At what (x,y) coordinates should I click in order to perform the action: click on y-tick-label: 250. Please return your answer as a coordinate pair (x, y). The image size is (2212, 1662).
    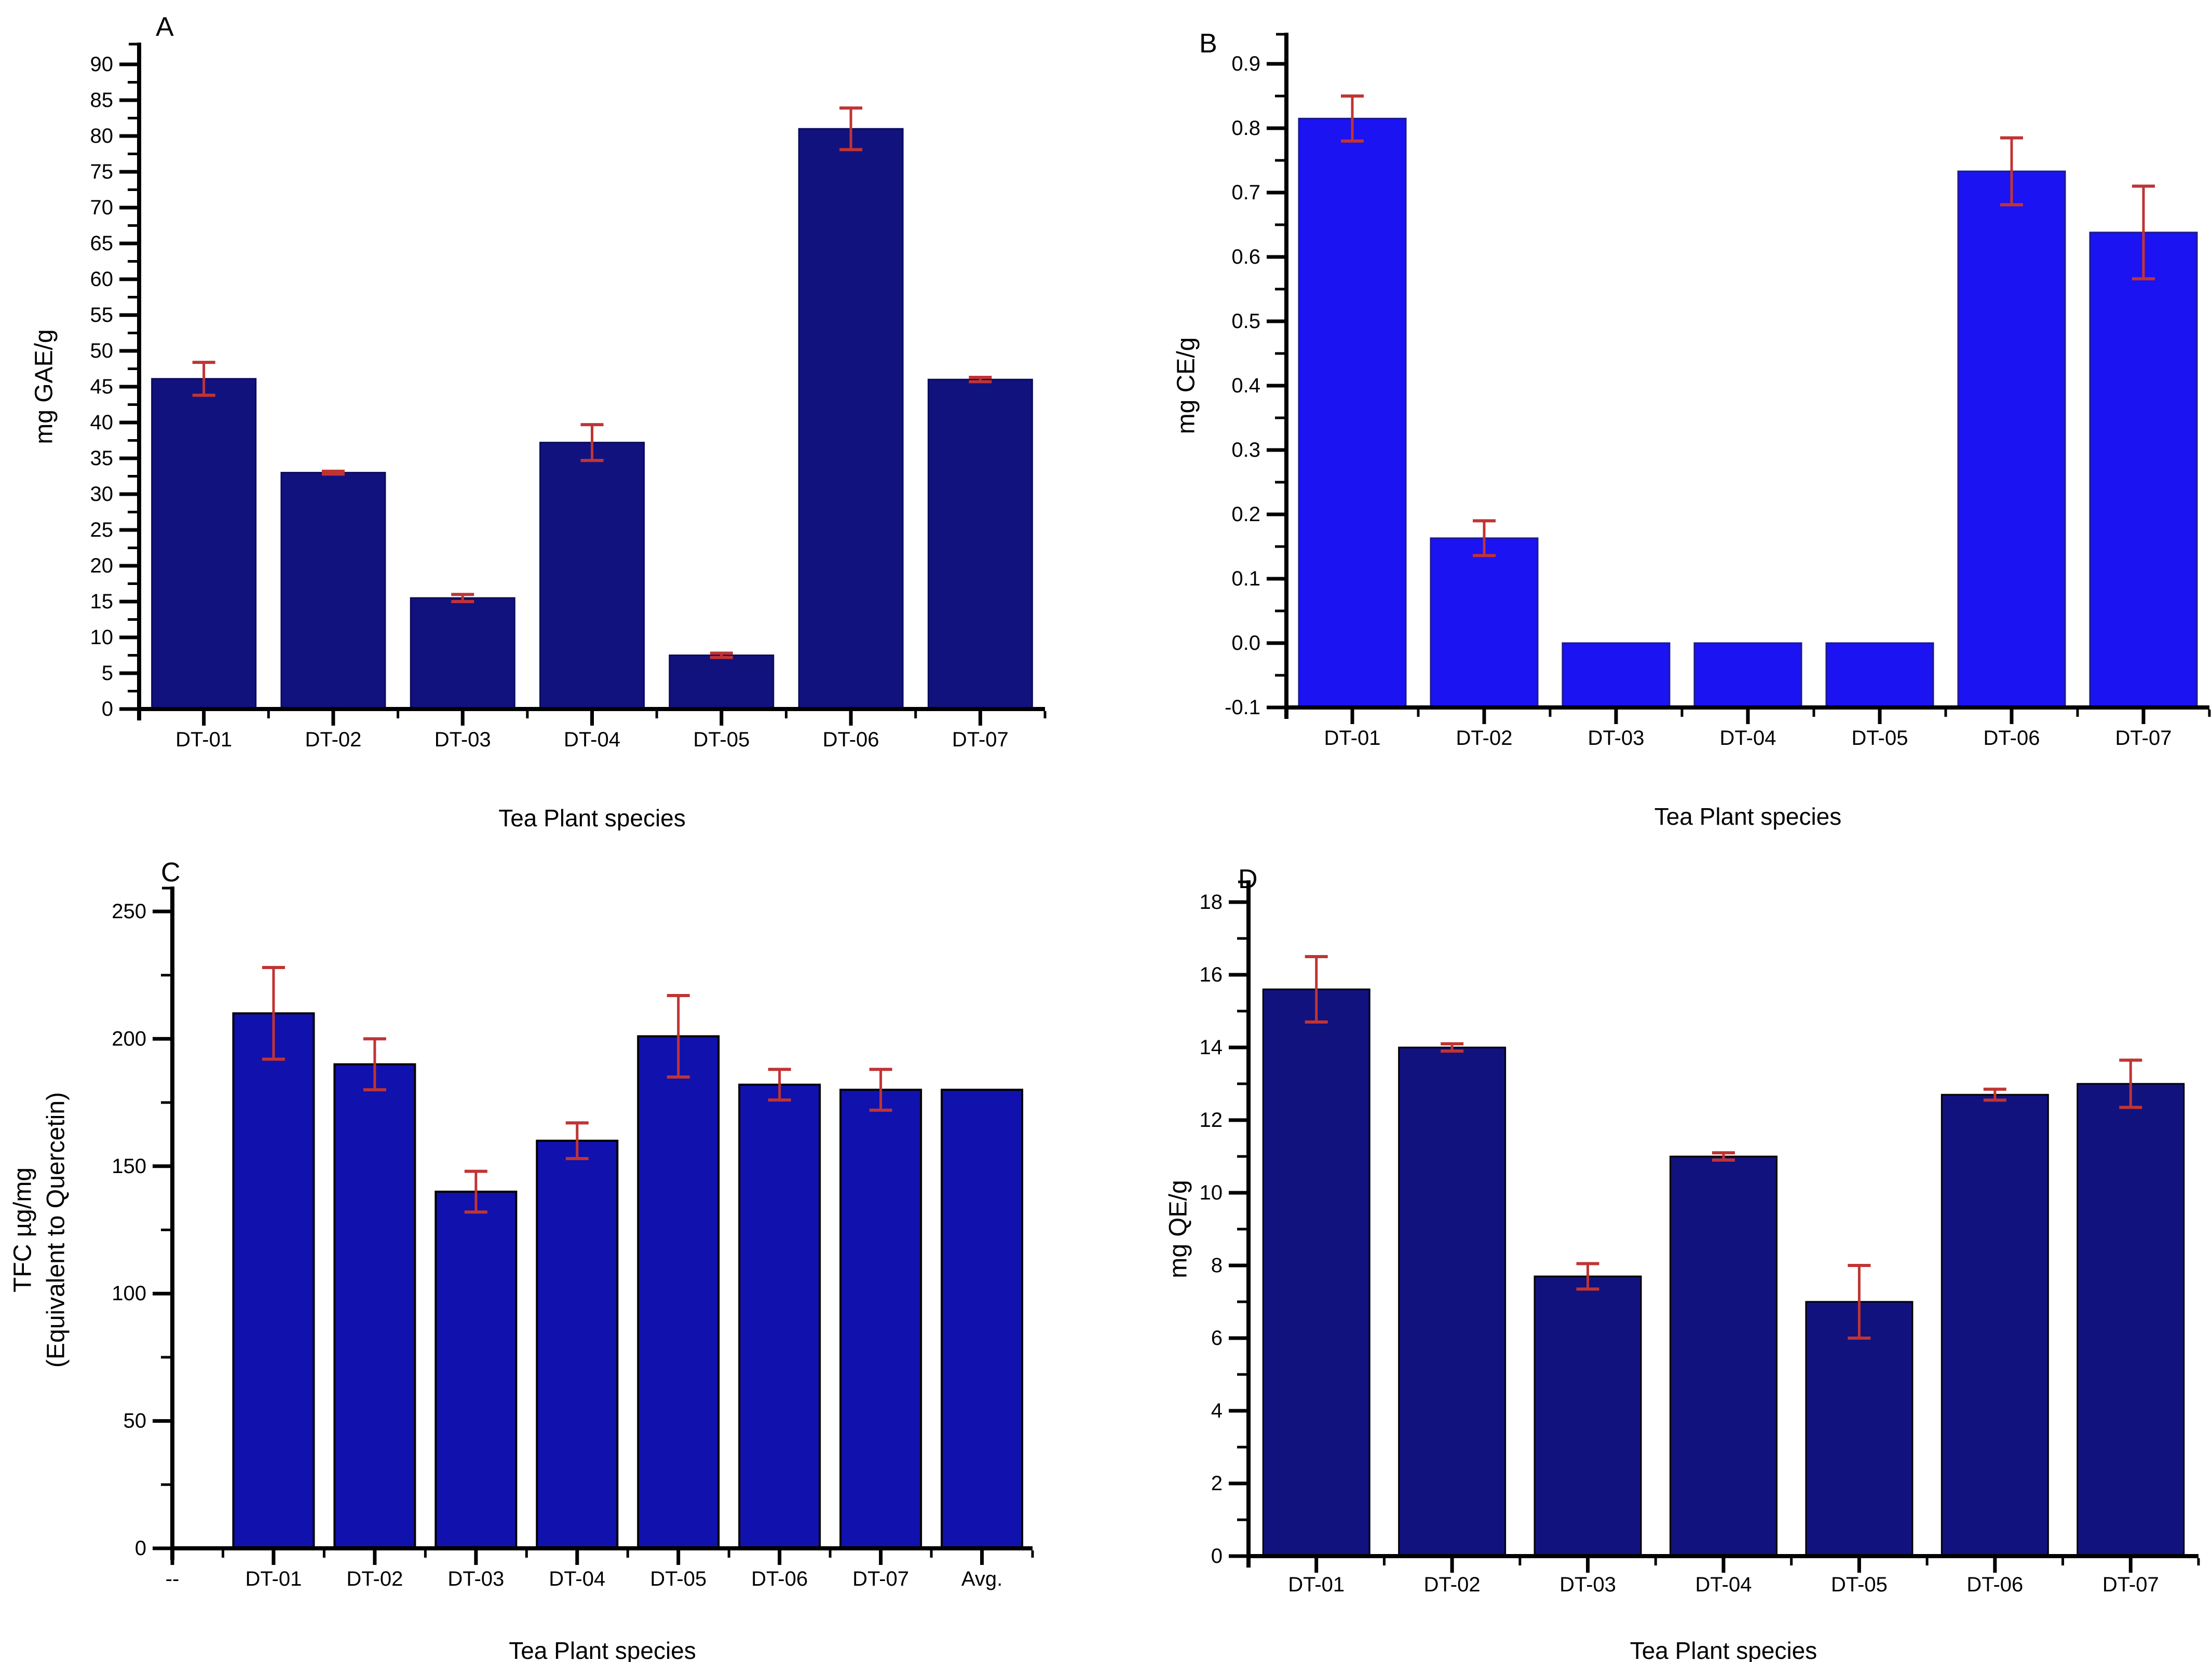
    Looking at the image, I should click on (129, 912).